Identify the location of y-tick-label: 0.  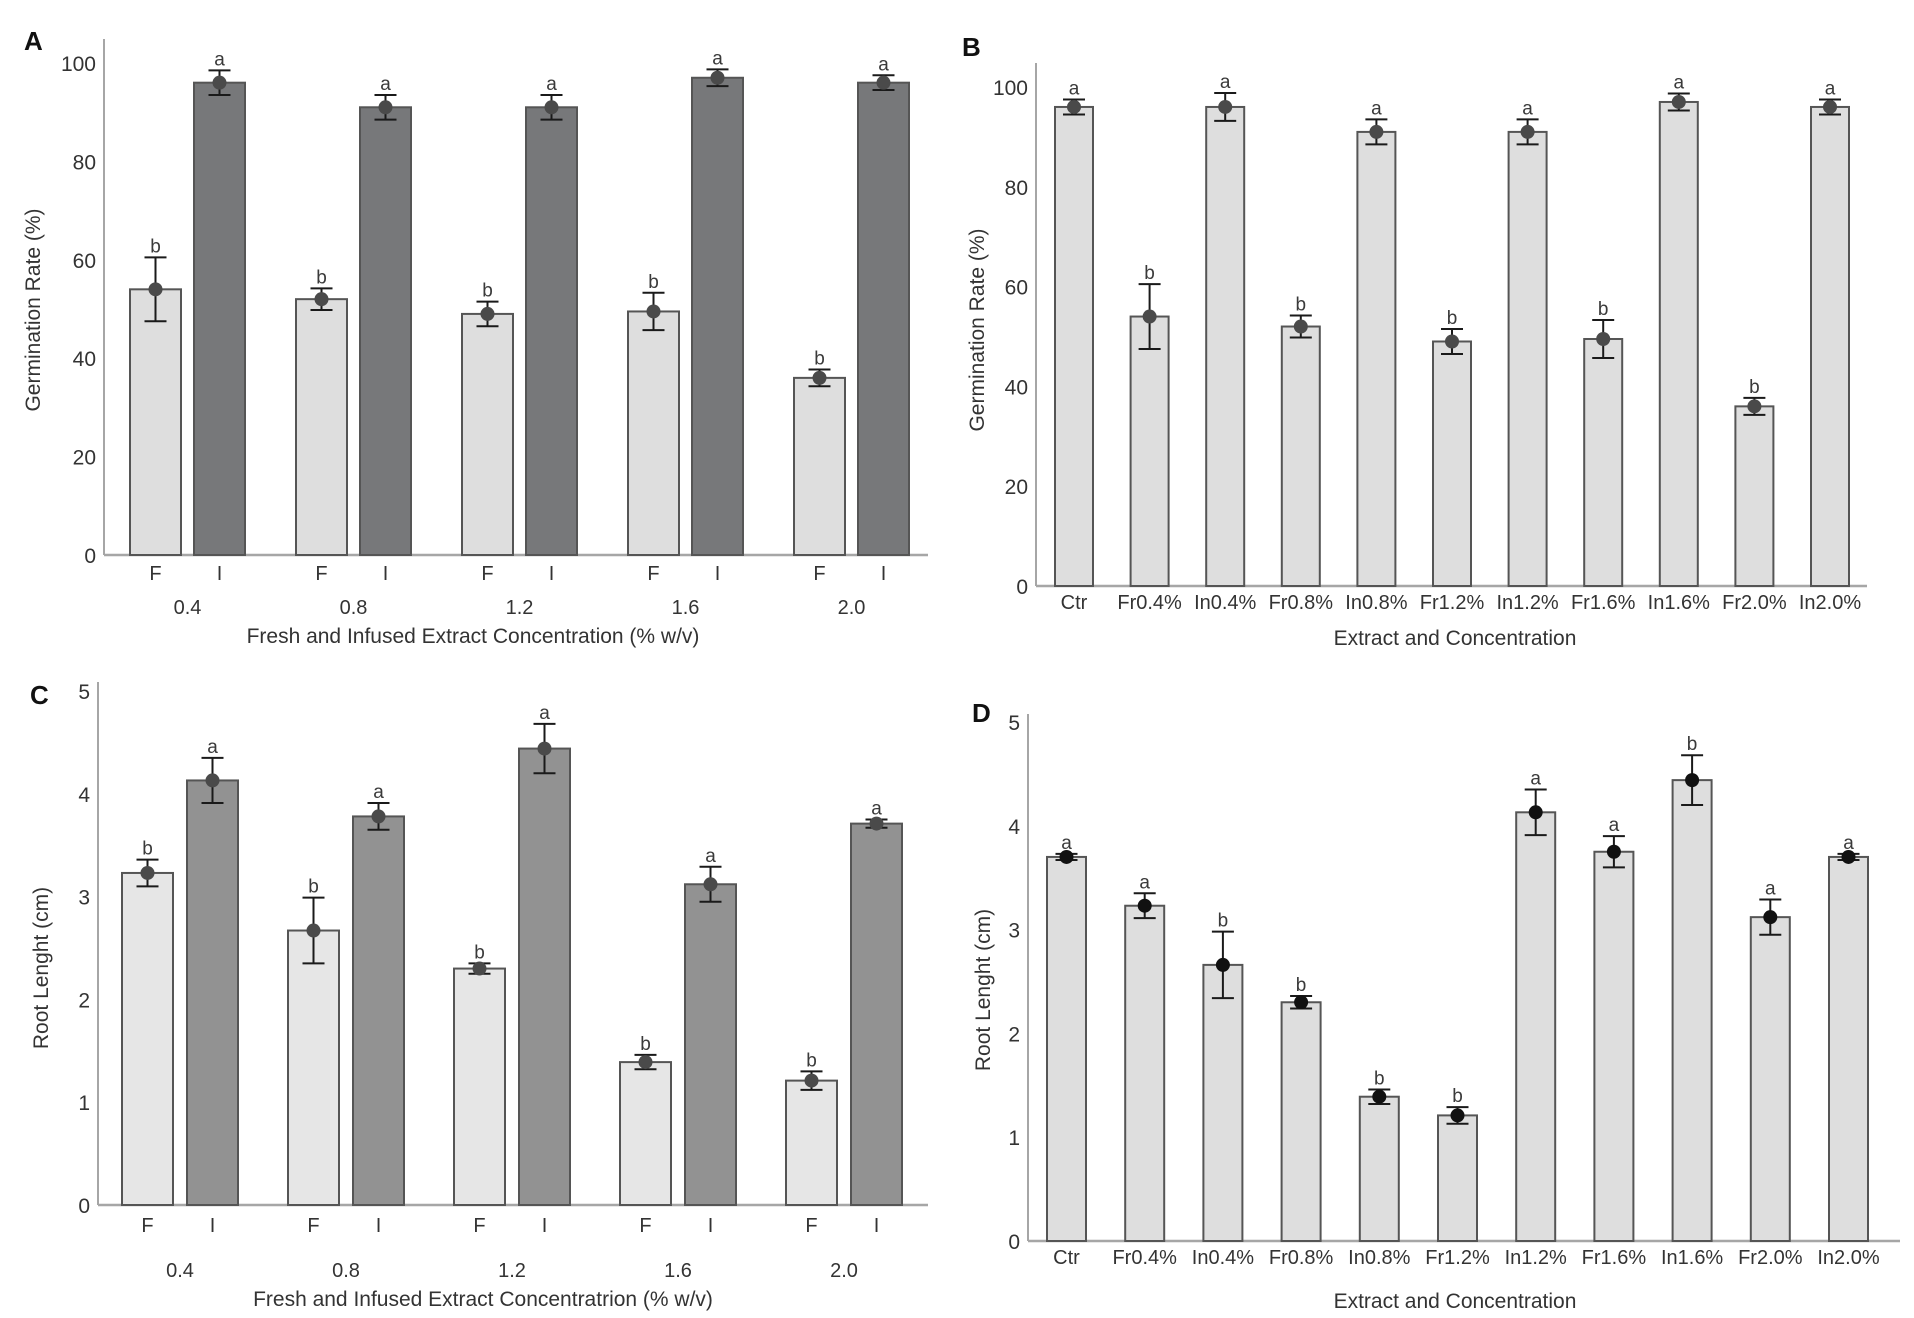
(90, 556).